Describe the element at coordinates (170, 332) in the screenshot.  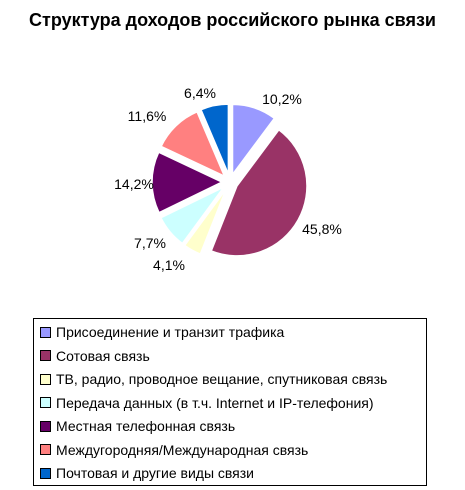
I see `legend-label: Присоединение и транзит трафика` at that location.